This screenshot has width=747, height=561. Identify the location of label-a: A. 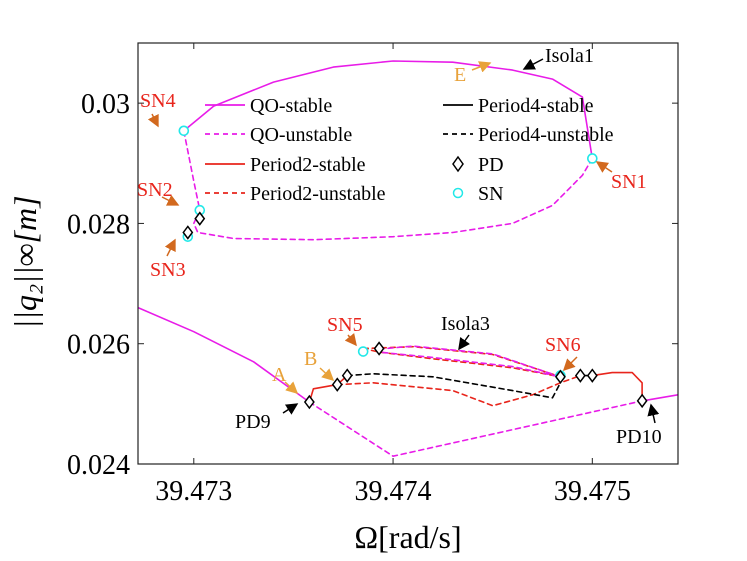
(279, 375).